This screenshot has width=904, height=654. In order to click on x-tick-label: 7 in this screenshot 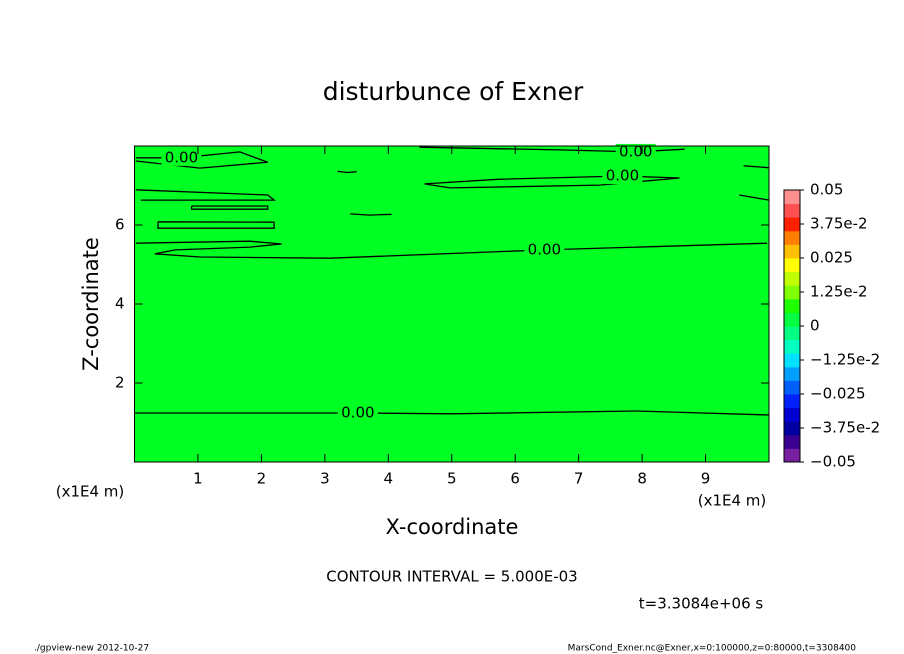, I will do `click(579, 479)`.